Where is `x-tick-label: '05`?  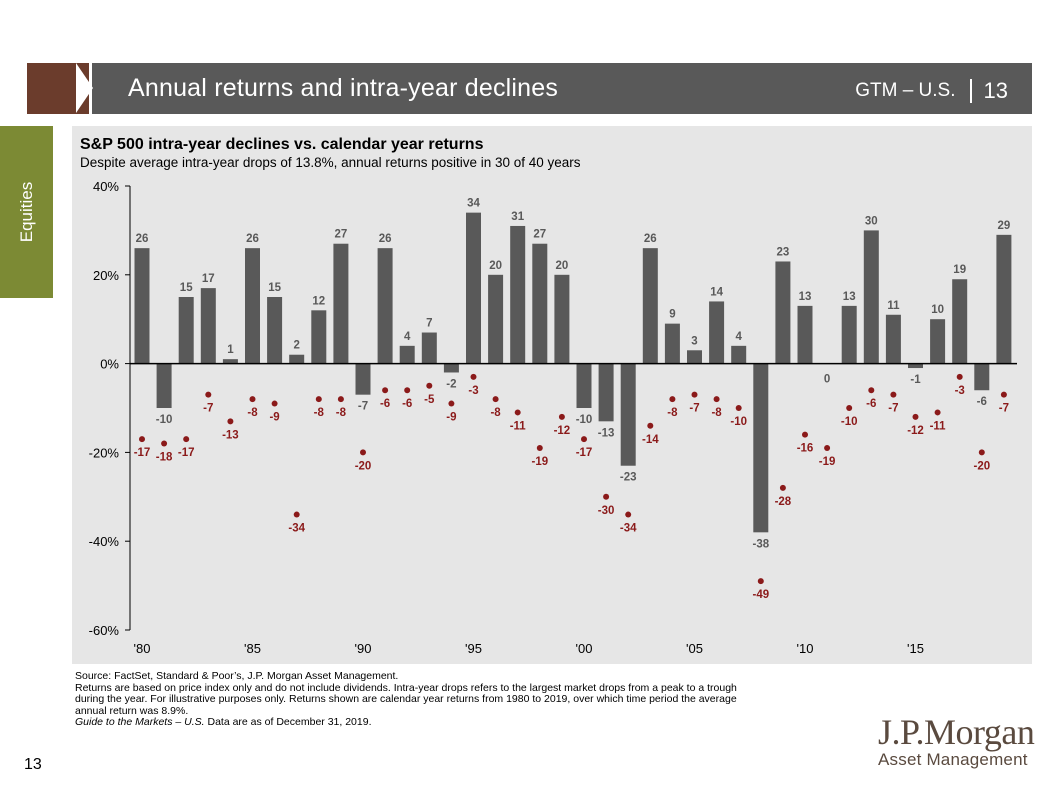
x-tick-label: '05 is located at coordinates (694, 648).